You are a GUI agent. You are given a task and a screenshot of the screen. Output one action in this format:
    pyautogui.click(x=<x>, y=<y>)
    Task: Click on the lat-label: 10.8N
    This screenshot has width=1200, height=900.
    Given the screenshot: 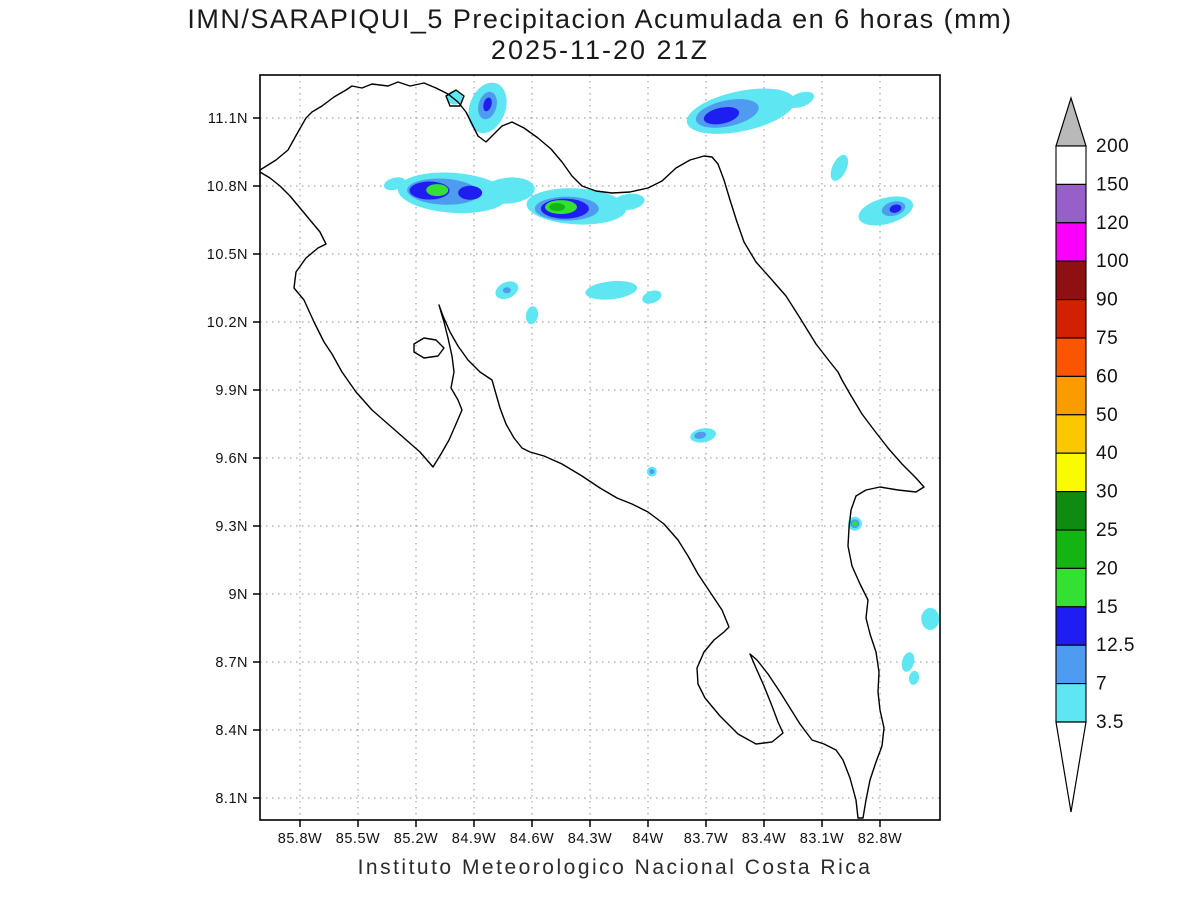 What is the action you would take?
    pyautogui.click(x=227, y=187)
    